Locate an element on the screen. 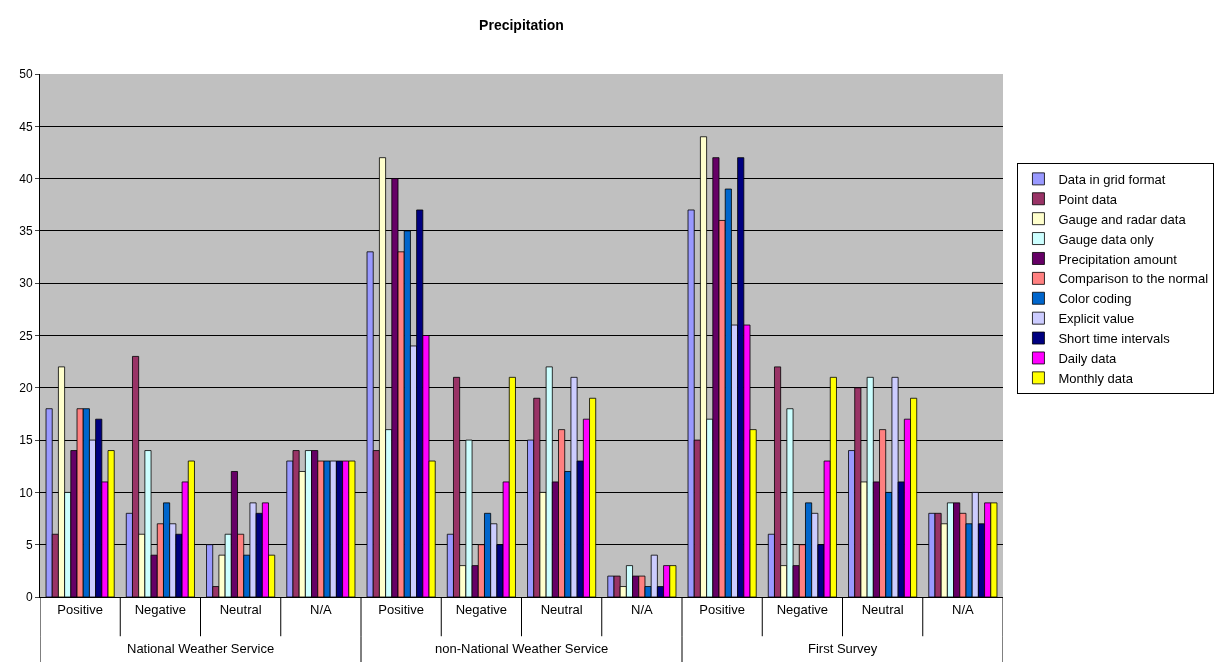 This screenshot has height=662, width=1228. y-tick-label: 15 is located at coordinates (26, 440).